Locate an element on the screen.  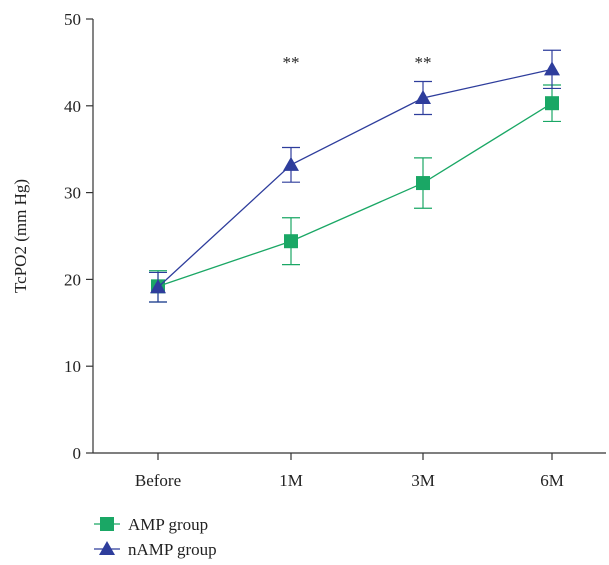
legend-item: nAMP group is located at coordinates (155, 549).